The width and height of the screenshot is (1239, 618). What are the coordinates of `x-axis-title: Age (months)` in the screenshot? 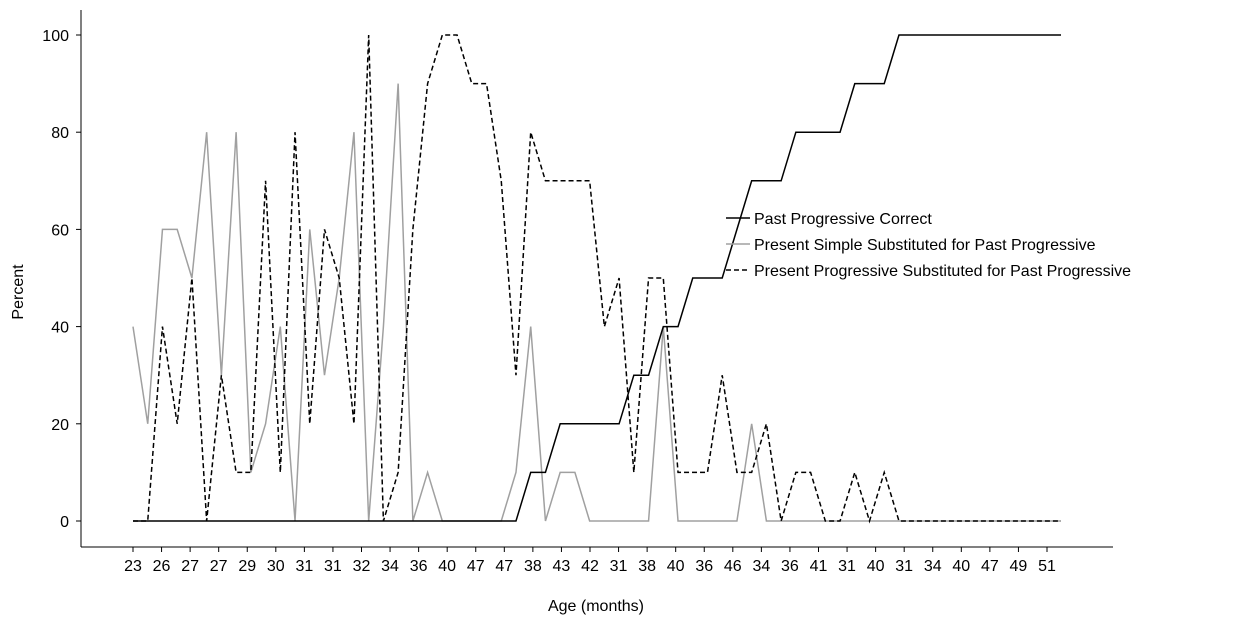 It's located at (596, 606).